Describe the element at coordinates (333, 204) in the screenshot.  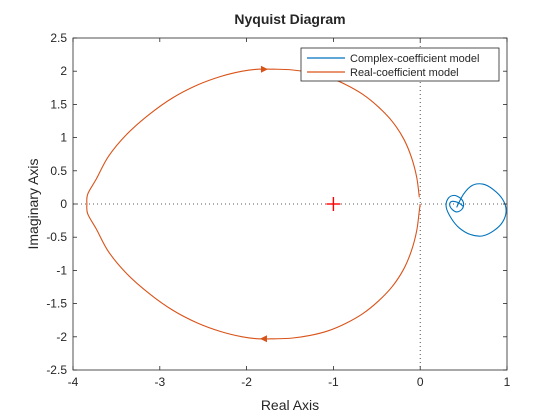
I see `marker-layer` at that location.